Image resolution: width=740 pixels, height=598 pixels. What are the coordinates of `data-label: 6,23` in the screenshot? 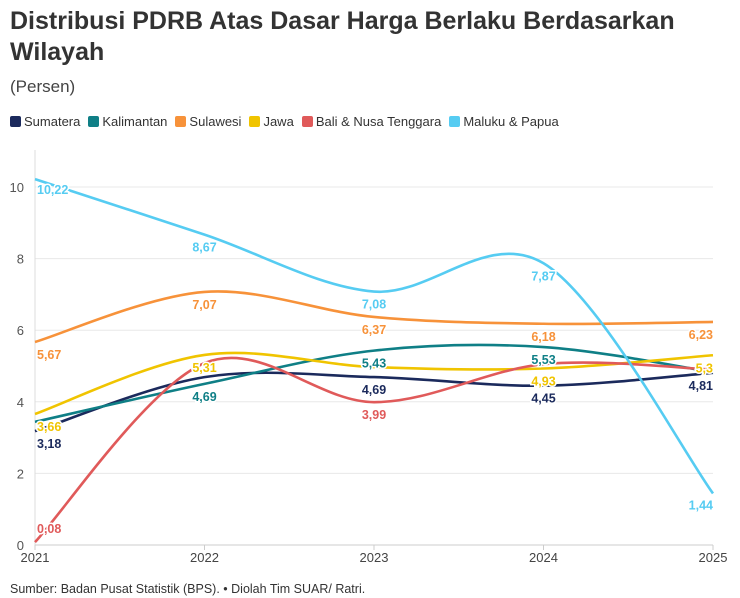 It's located at (701, 335).